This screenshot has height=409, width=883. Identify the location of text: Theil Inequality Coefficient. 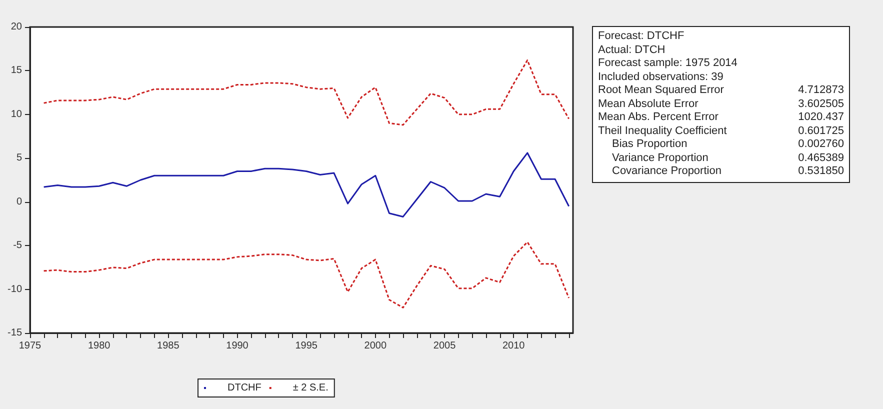
(662, 131).